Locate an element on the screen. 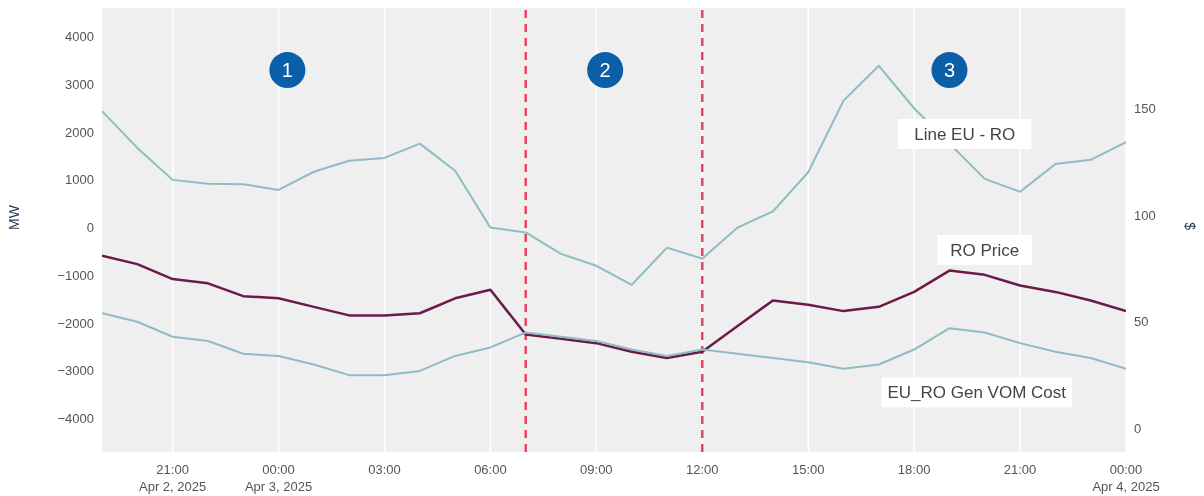 The width and height of the screenshot is (1204, 496). y-tick-label: 0 is located at coordinates (90, 228).